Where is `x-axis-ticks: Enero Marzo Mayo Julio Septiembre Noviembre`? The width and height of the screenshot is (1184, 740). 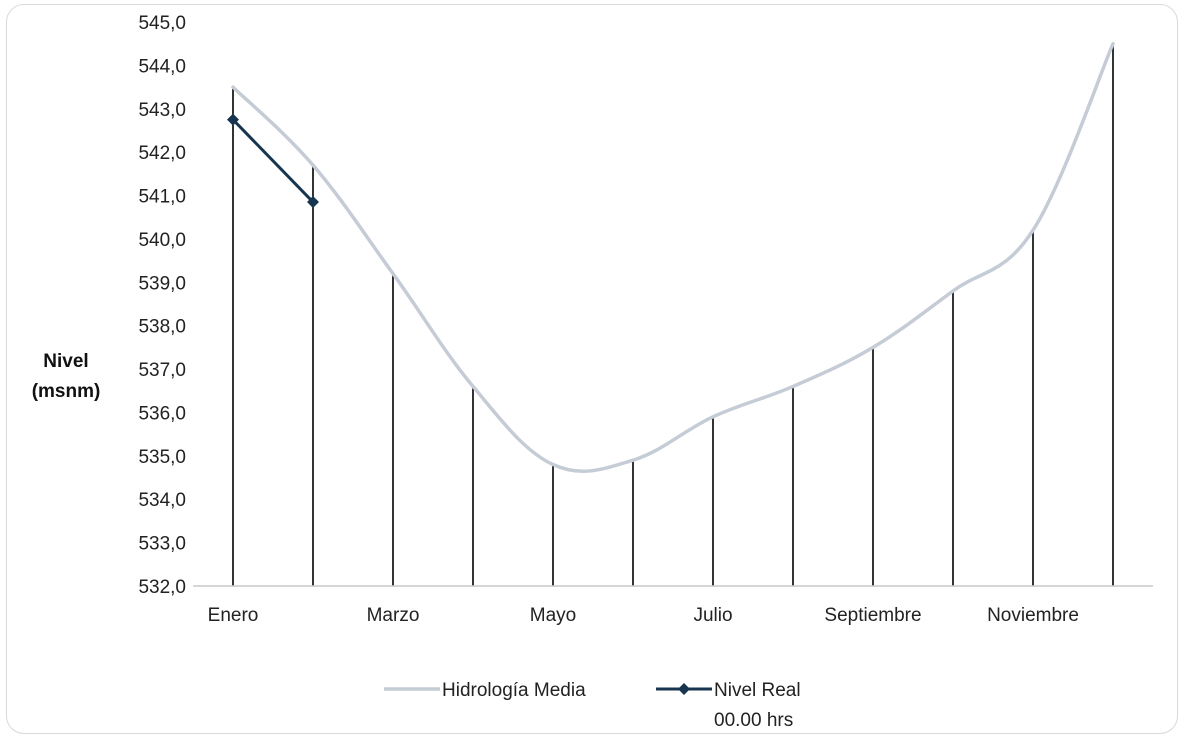
x-axis-ticks: Enero Marzo Mayo Julio Septiembre Noviembre is located at coordinates (643, 615).